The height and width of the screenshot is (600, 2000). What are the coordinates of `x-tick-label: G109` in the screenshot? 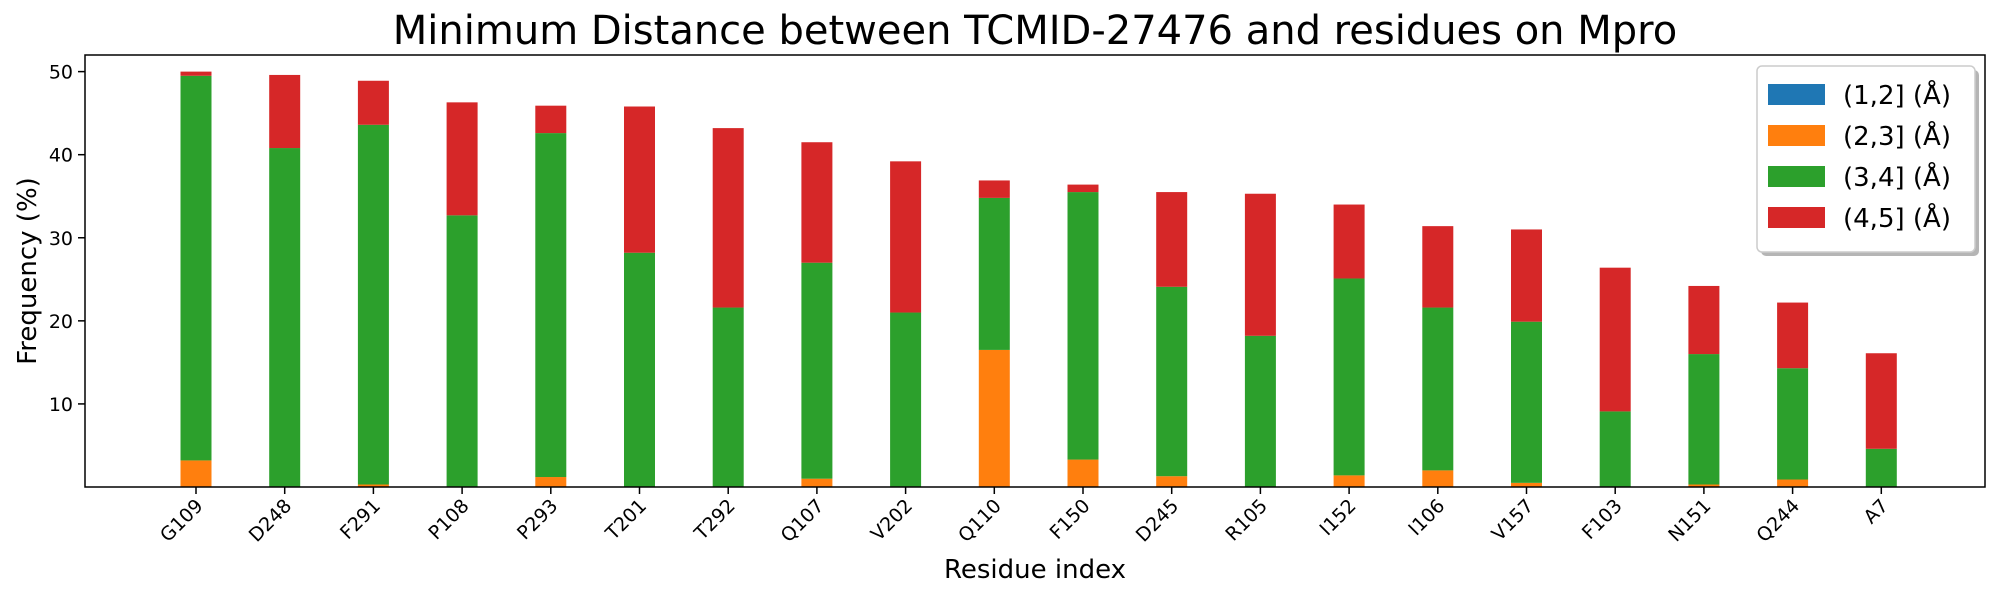 It's located at (182, 521).